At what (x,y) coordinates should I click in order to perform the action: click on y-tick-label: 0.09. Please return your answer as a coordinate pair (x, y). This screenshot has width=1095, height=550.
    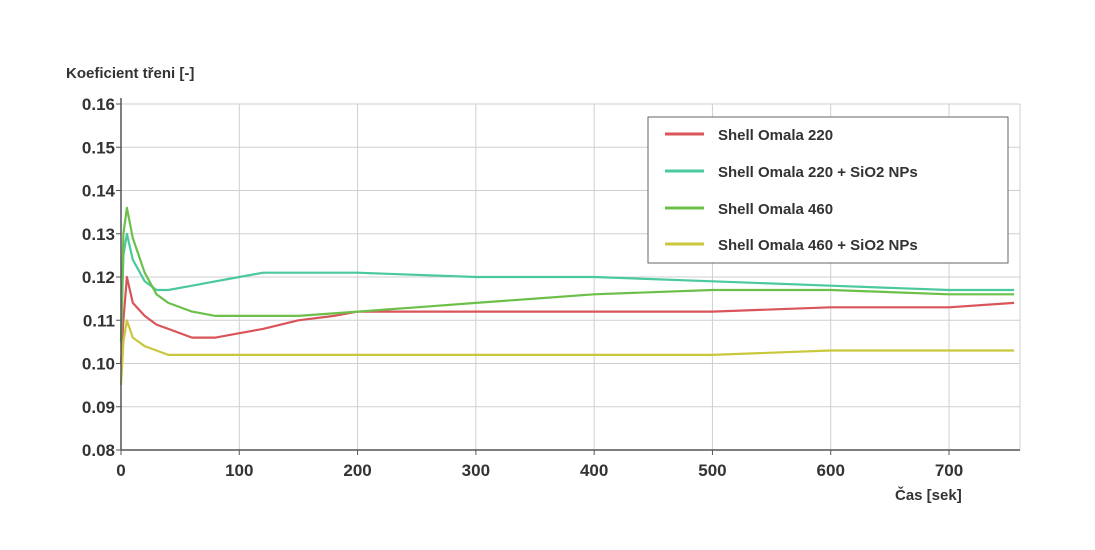
    Looking at the image, I should click on (98, 407).